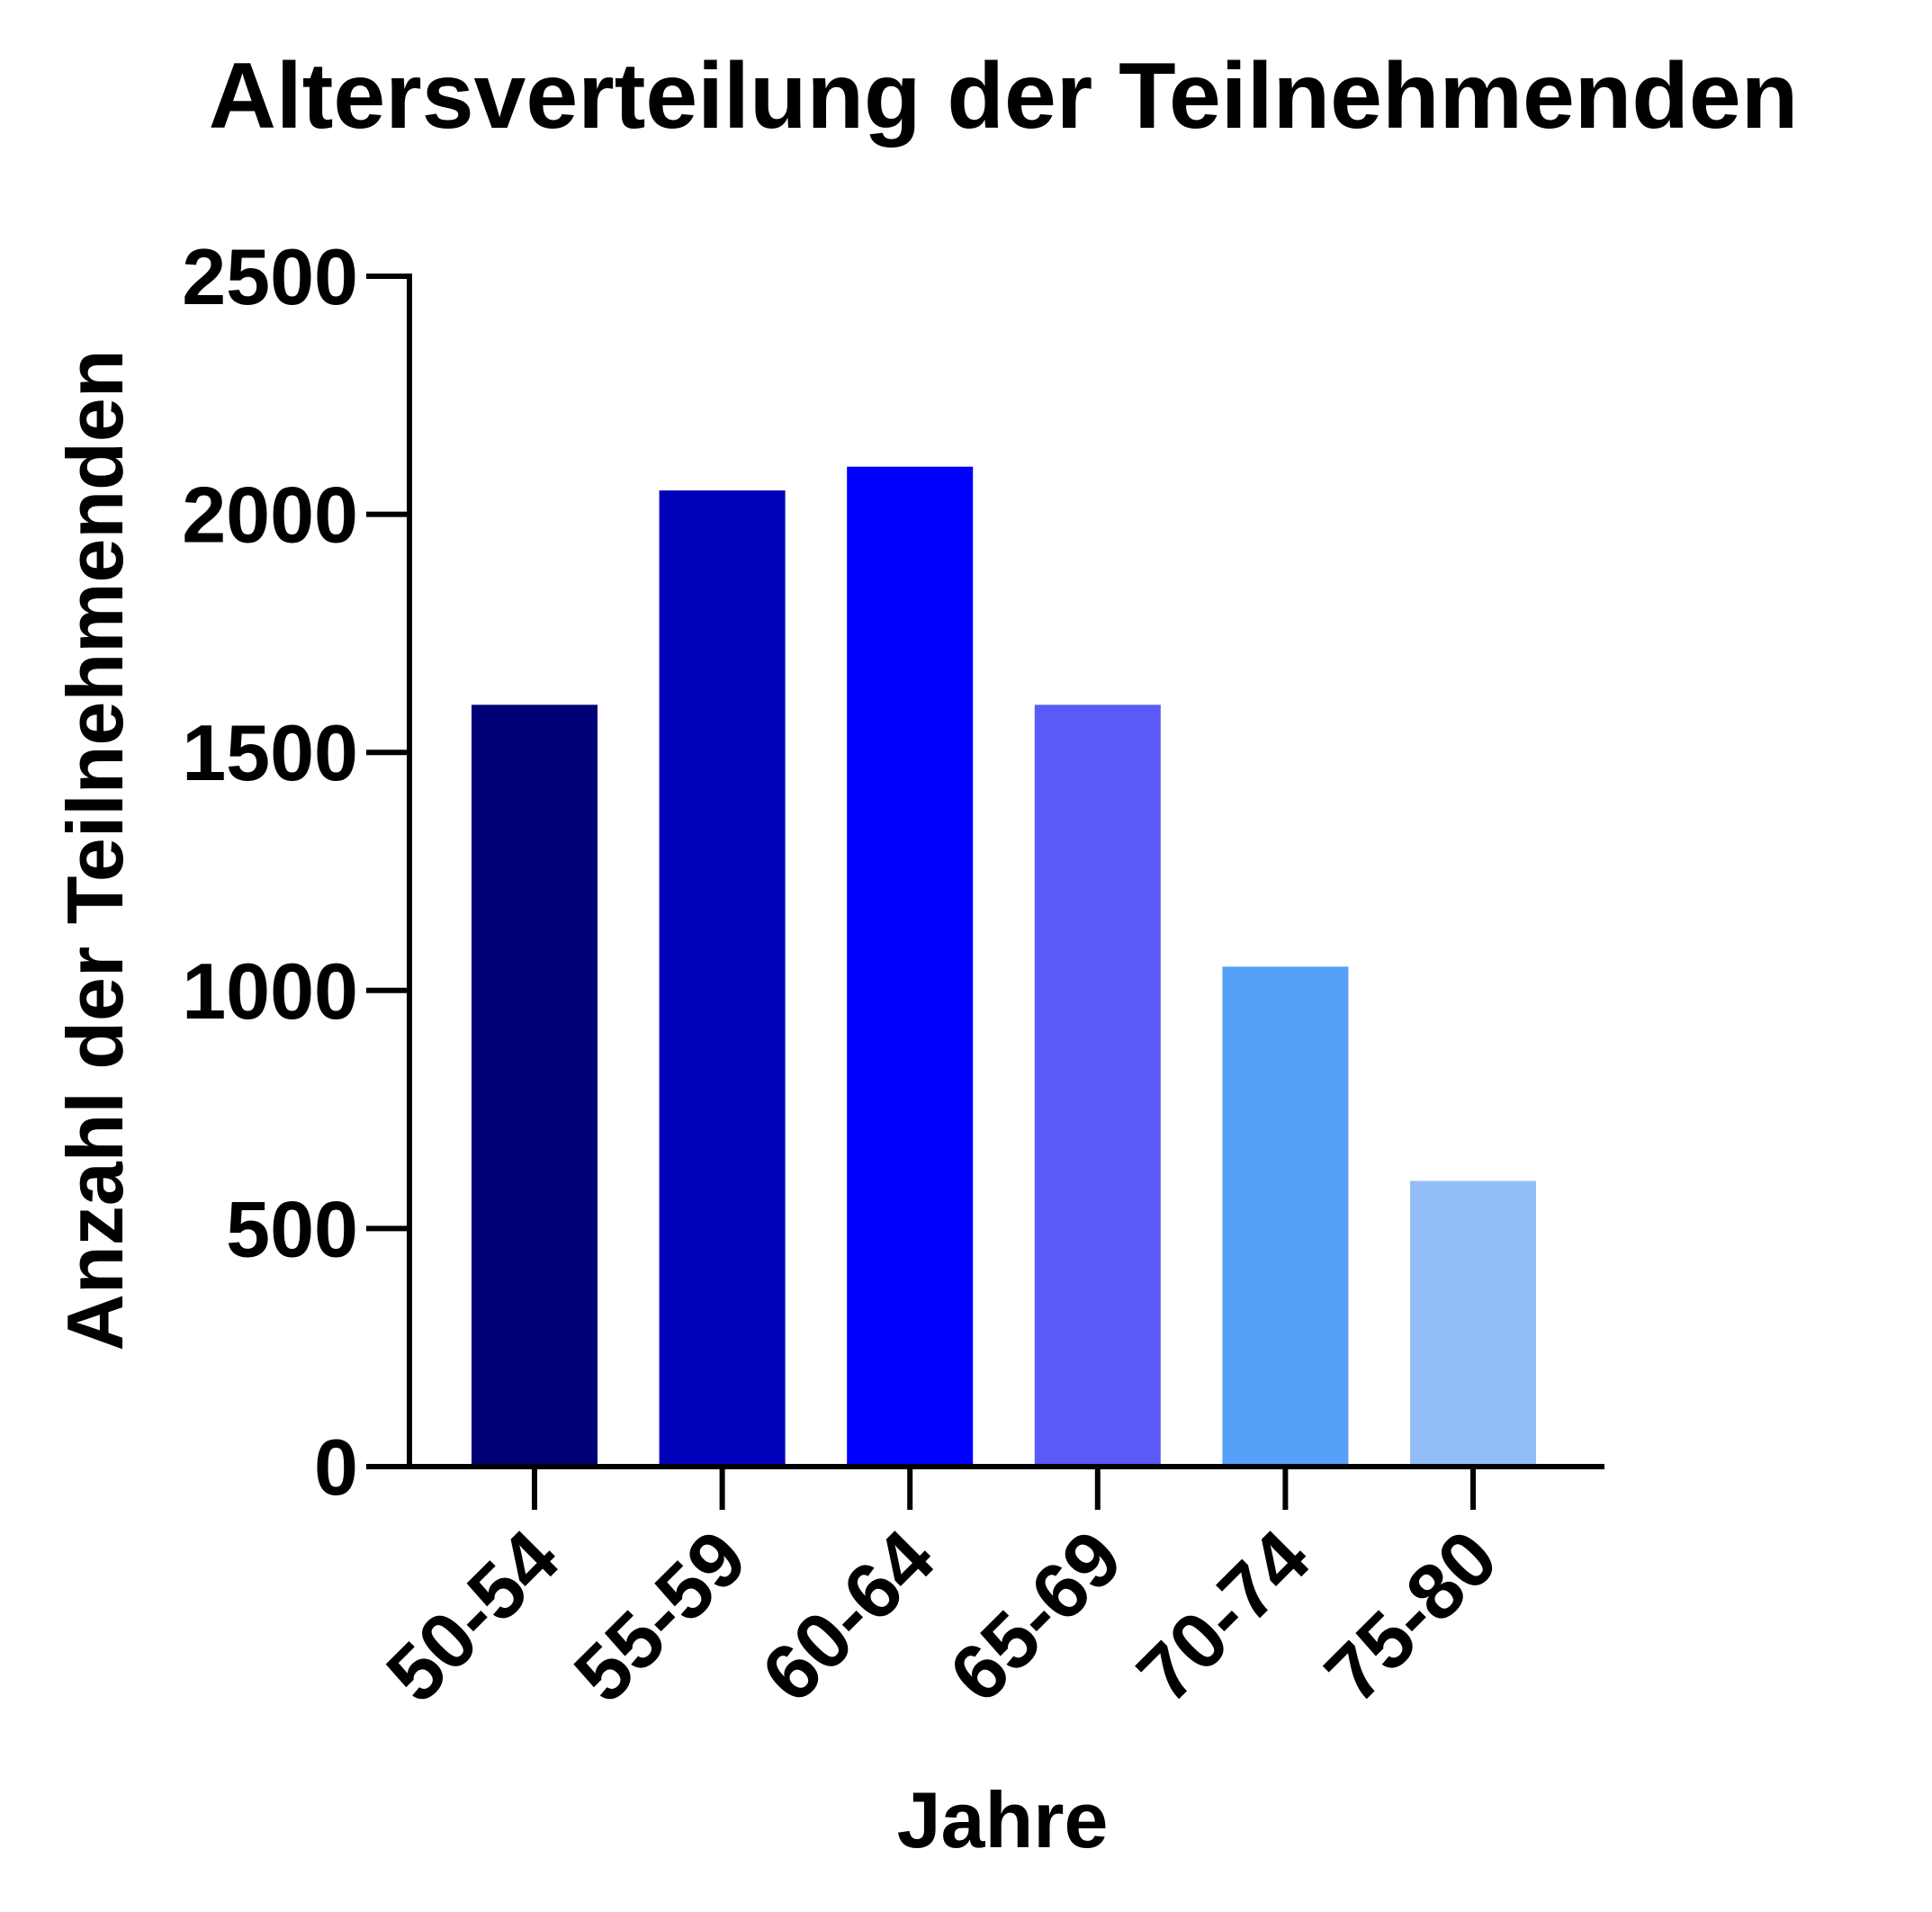 The height and width of the screenshot is (1912, 1932). I want to click on x-tick-label-50-54: 50-54, so click(472, 1616).